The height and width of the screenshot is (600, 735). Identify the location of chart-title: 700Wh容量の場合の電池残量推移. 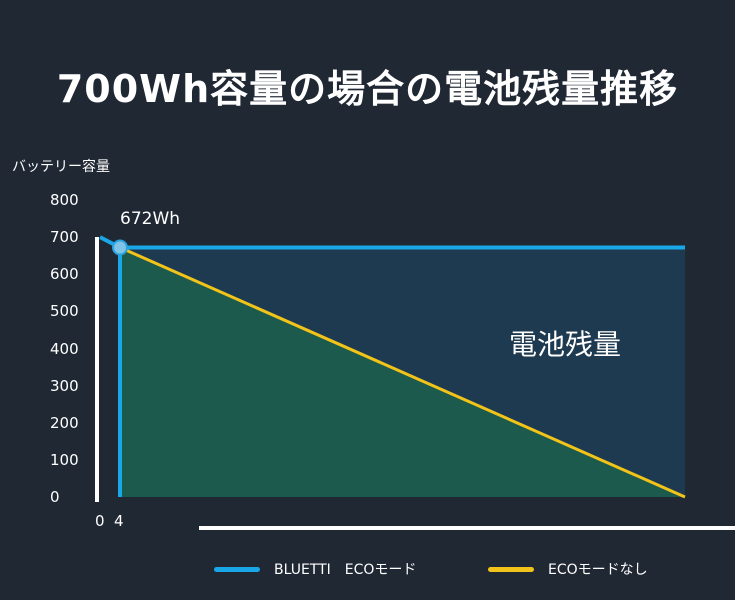
(367, 89).